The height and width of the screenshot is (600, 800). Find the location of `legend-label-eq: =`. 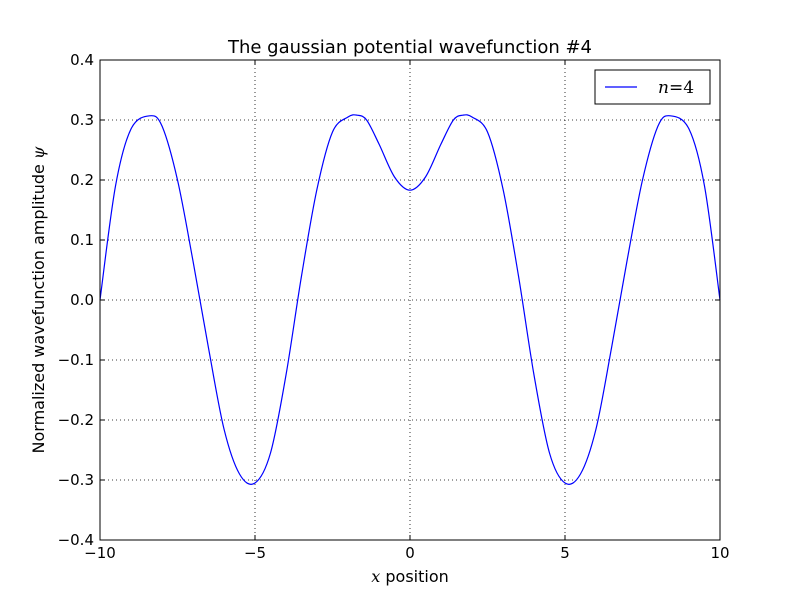

legend-label-eq: = is located at coordinates (676, 88).